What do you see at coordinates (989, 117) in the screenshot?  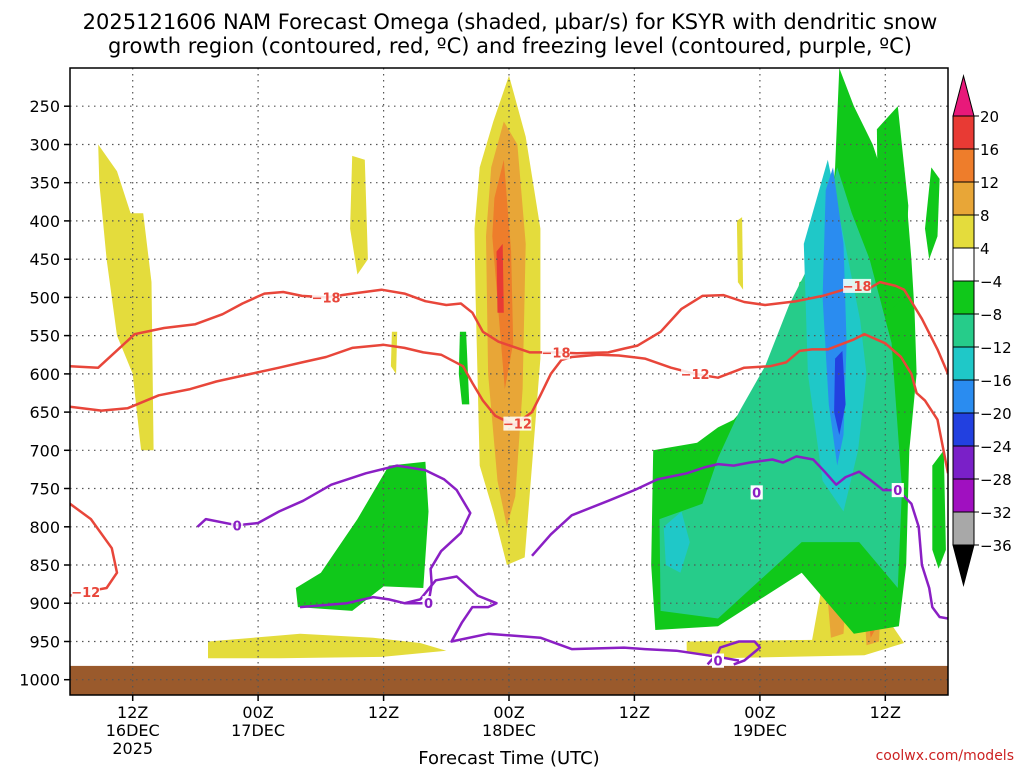 I see `colorbar-tick-label: 20` at bounding box center [989, 117].